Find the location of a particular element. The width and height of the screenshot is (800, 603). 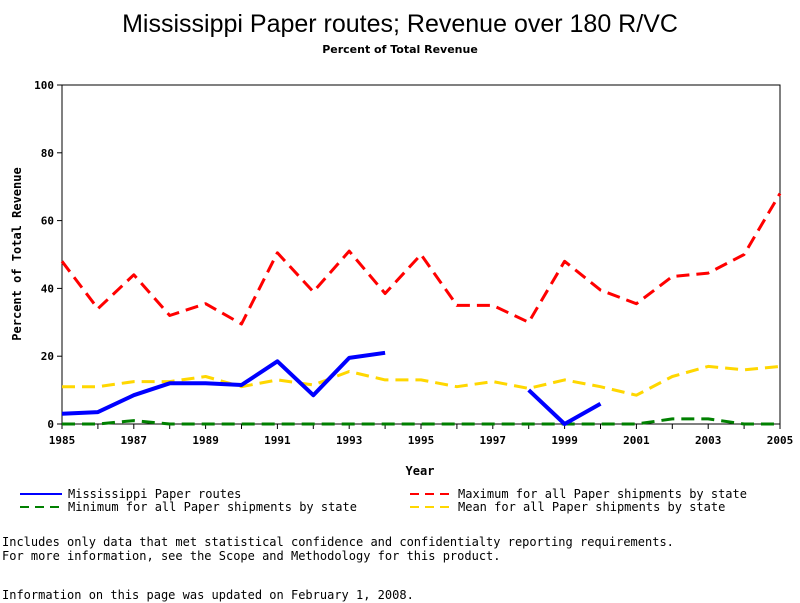

y-tick-label: 20 is located at coordinates (47, 356).